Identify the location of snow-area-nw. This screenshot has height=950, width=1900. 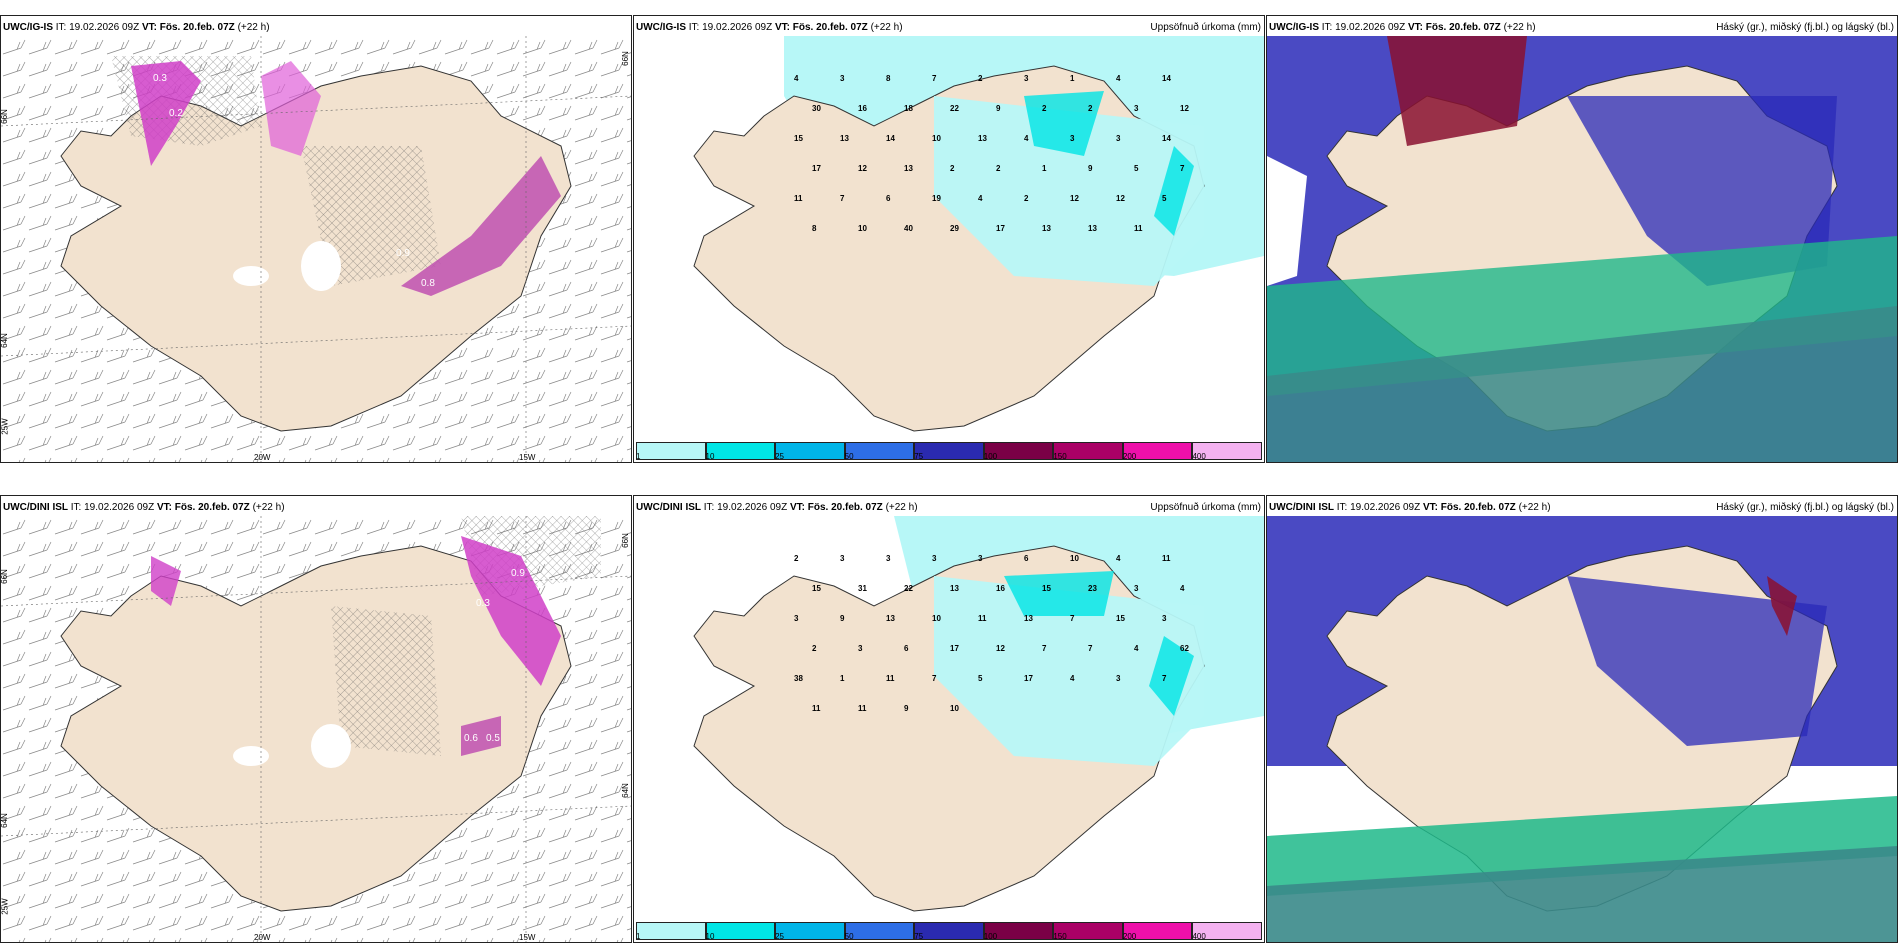
(166, 113).